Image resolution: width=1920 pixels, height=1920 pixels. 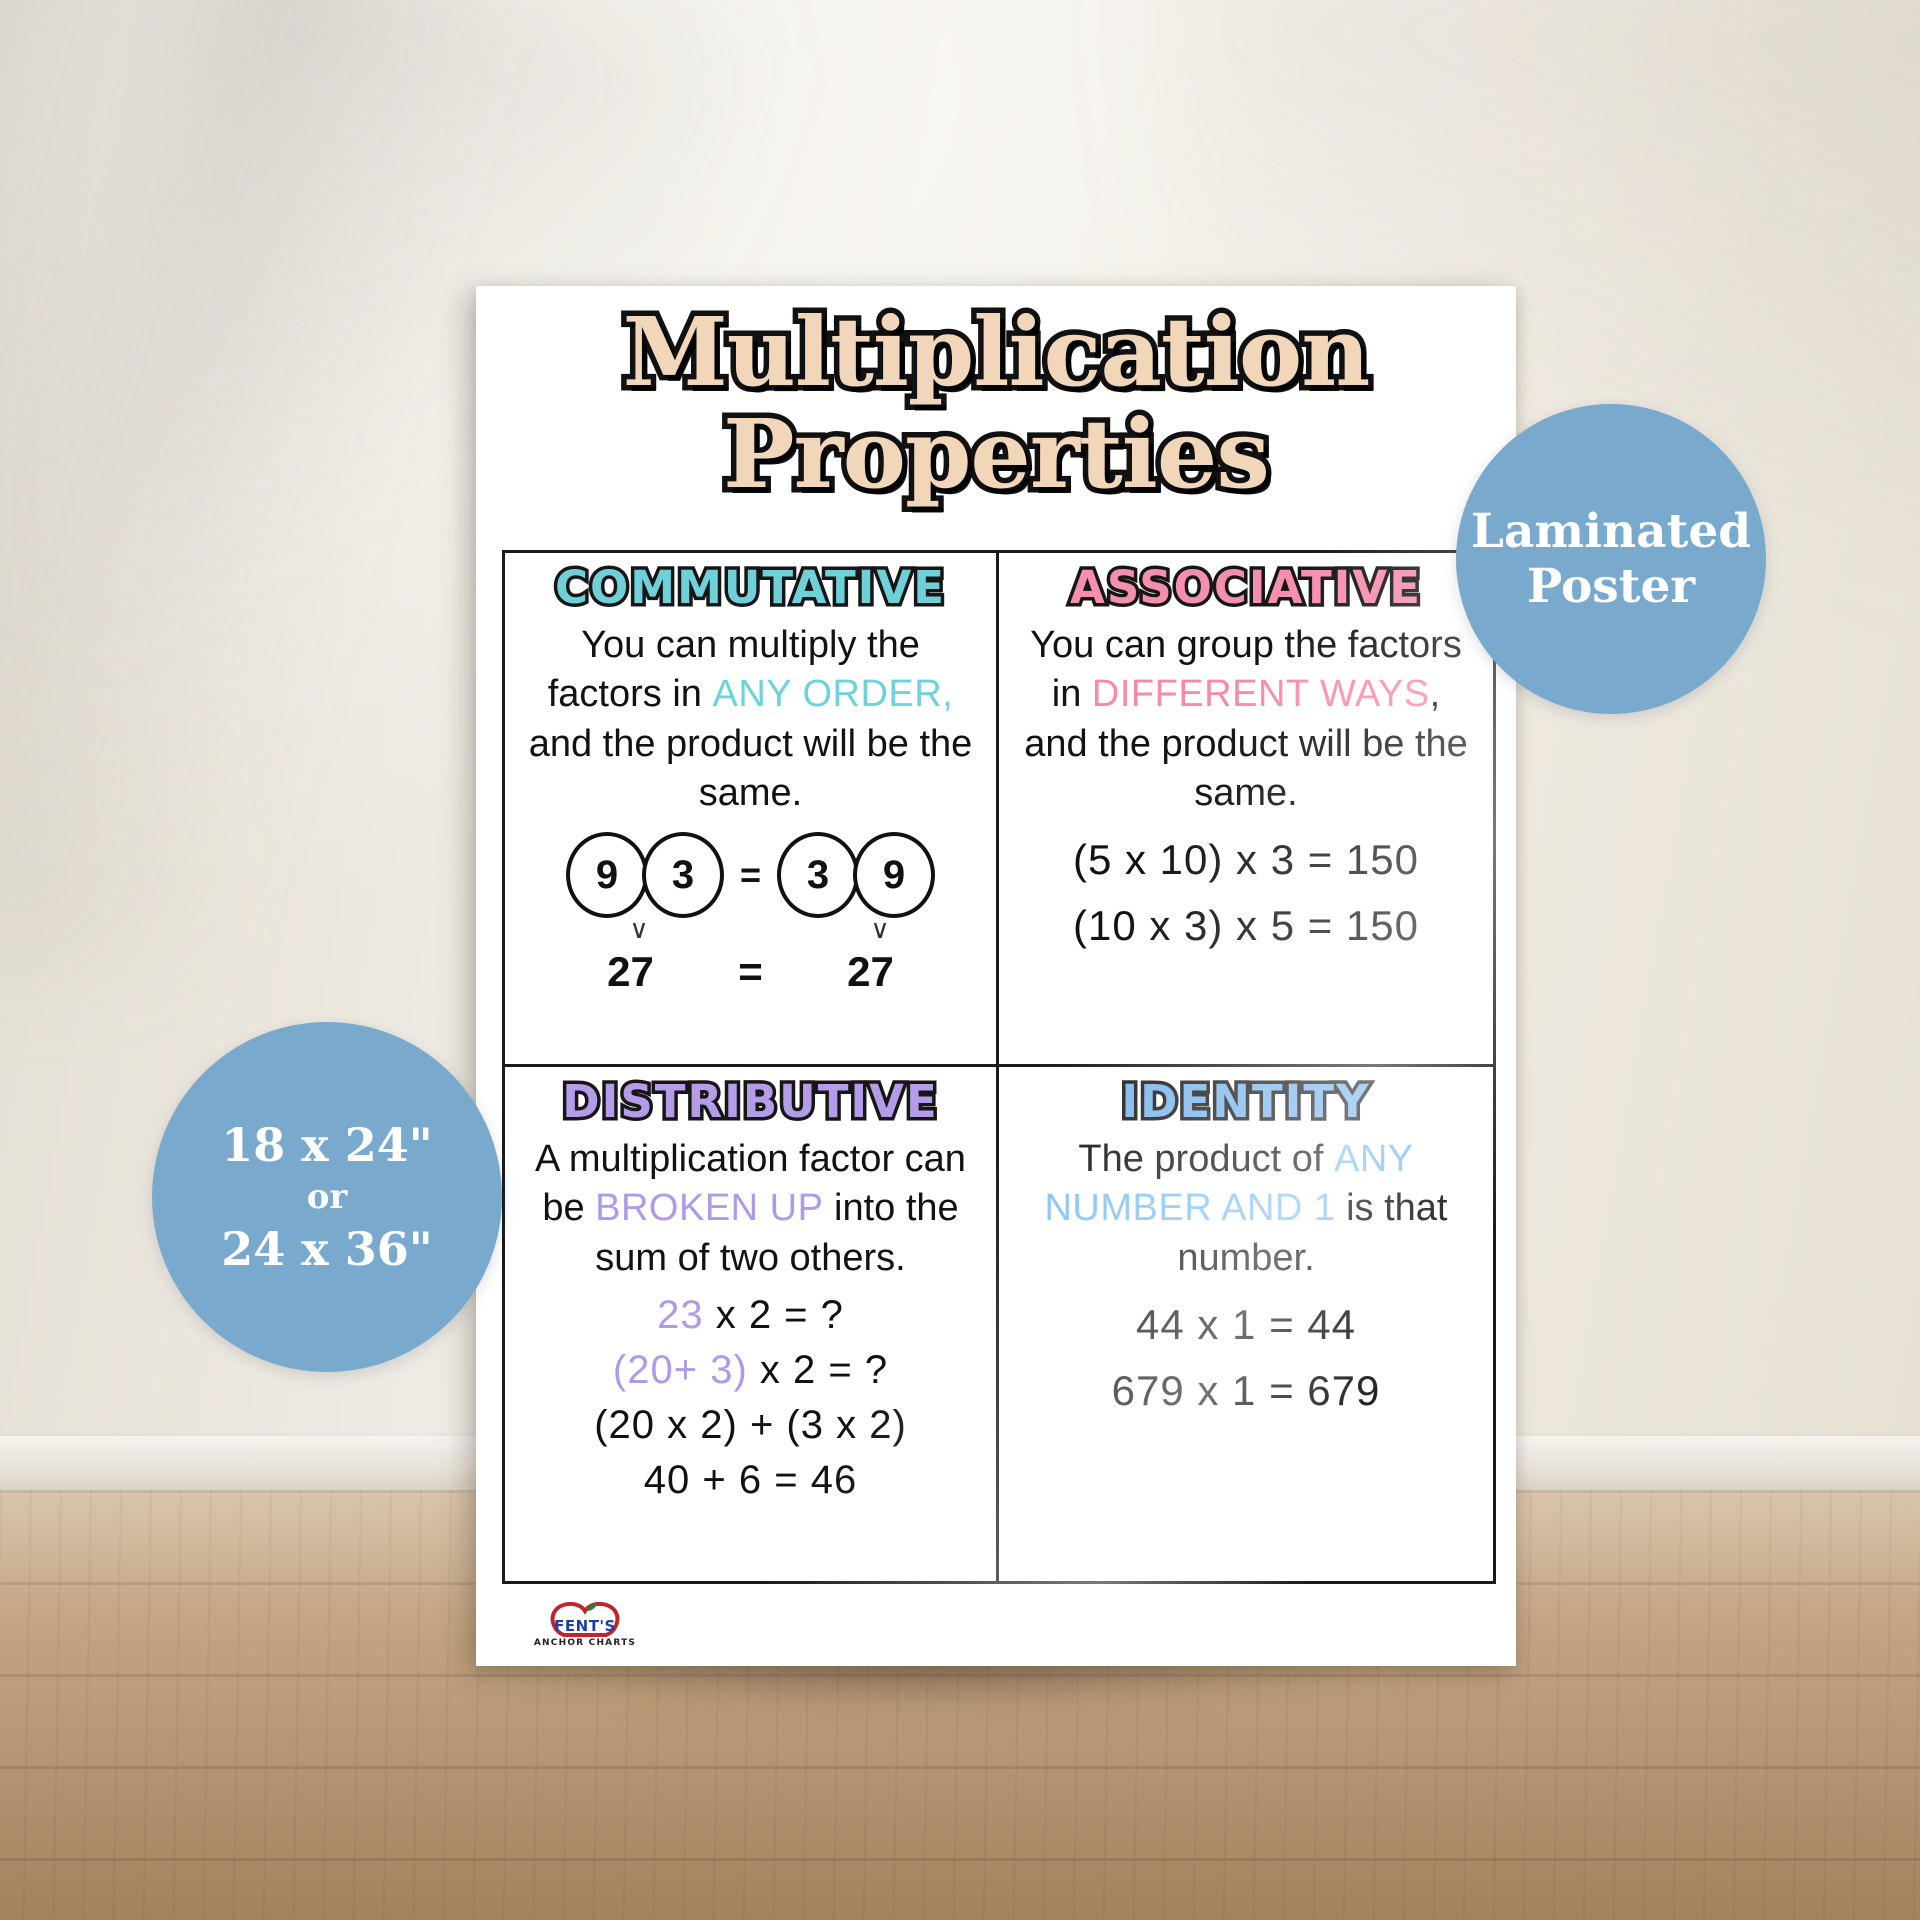 I want to click on poster-title: Multiplication Properties, so click(x=996, y=398).